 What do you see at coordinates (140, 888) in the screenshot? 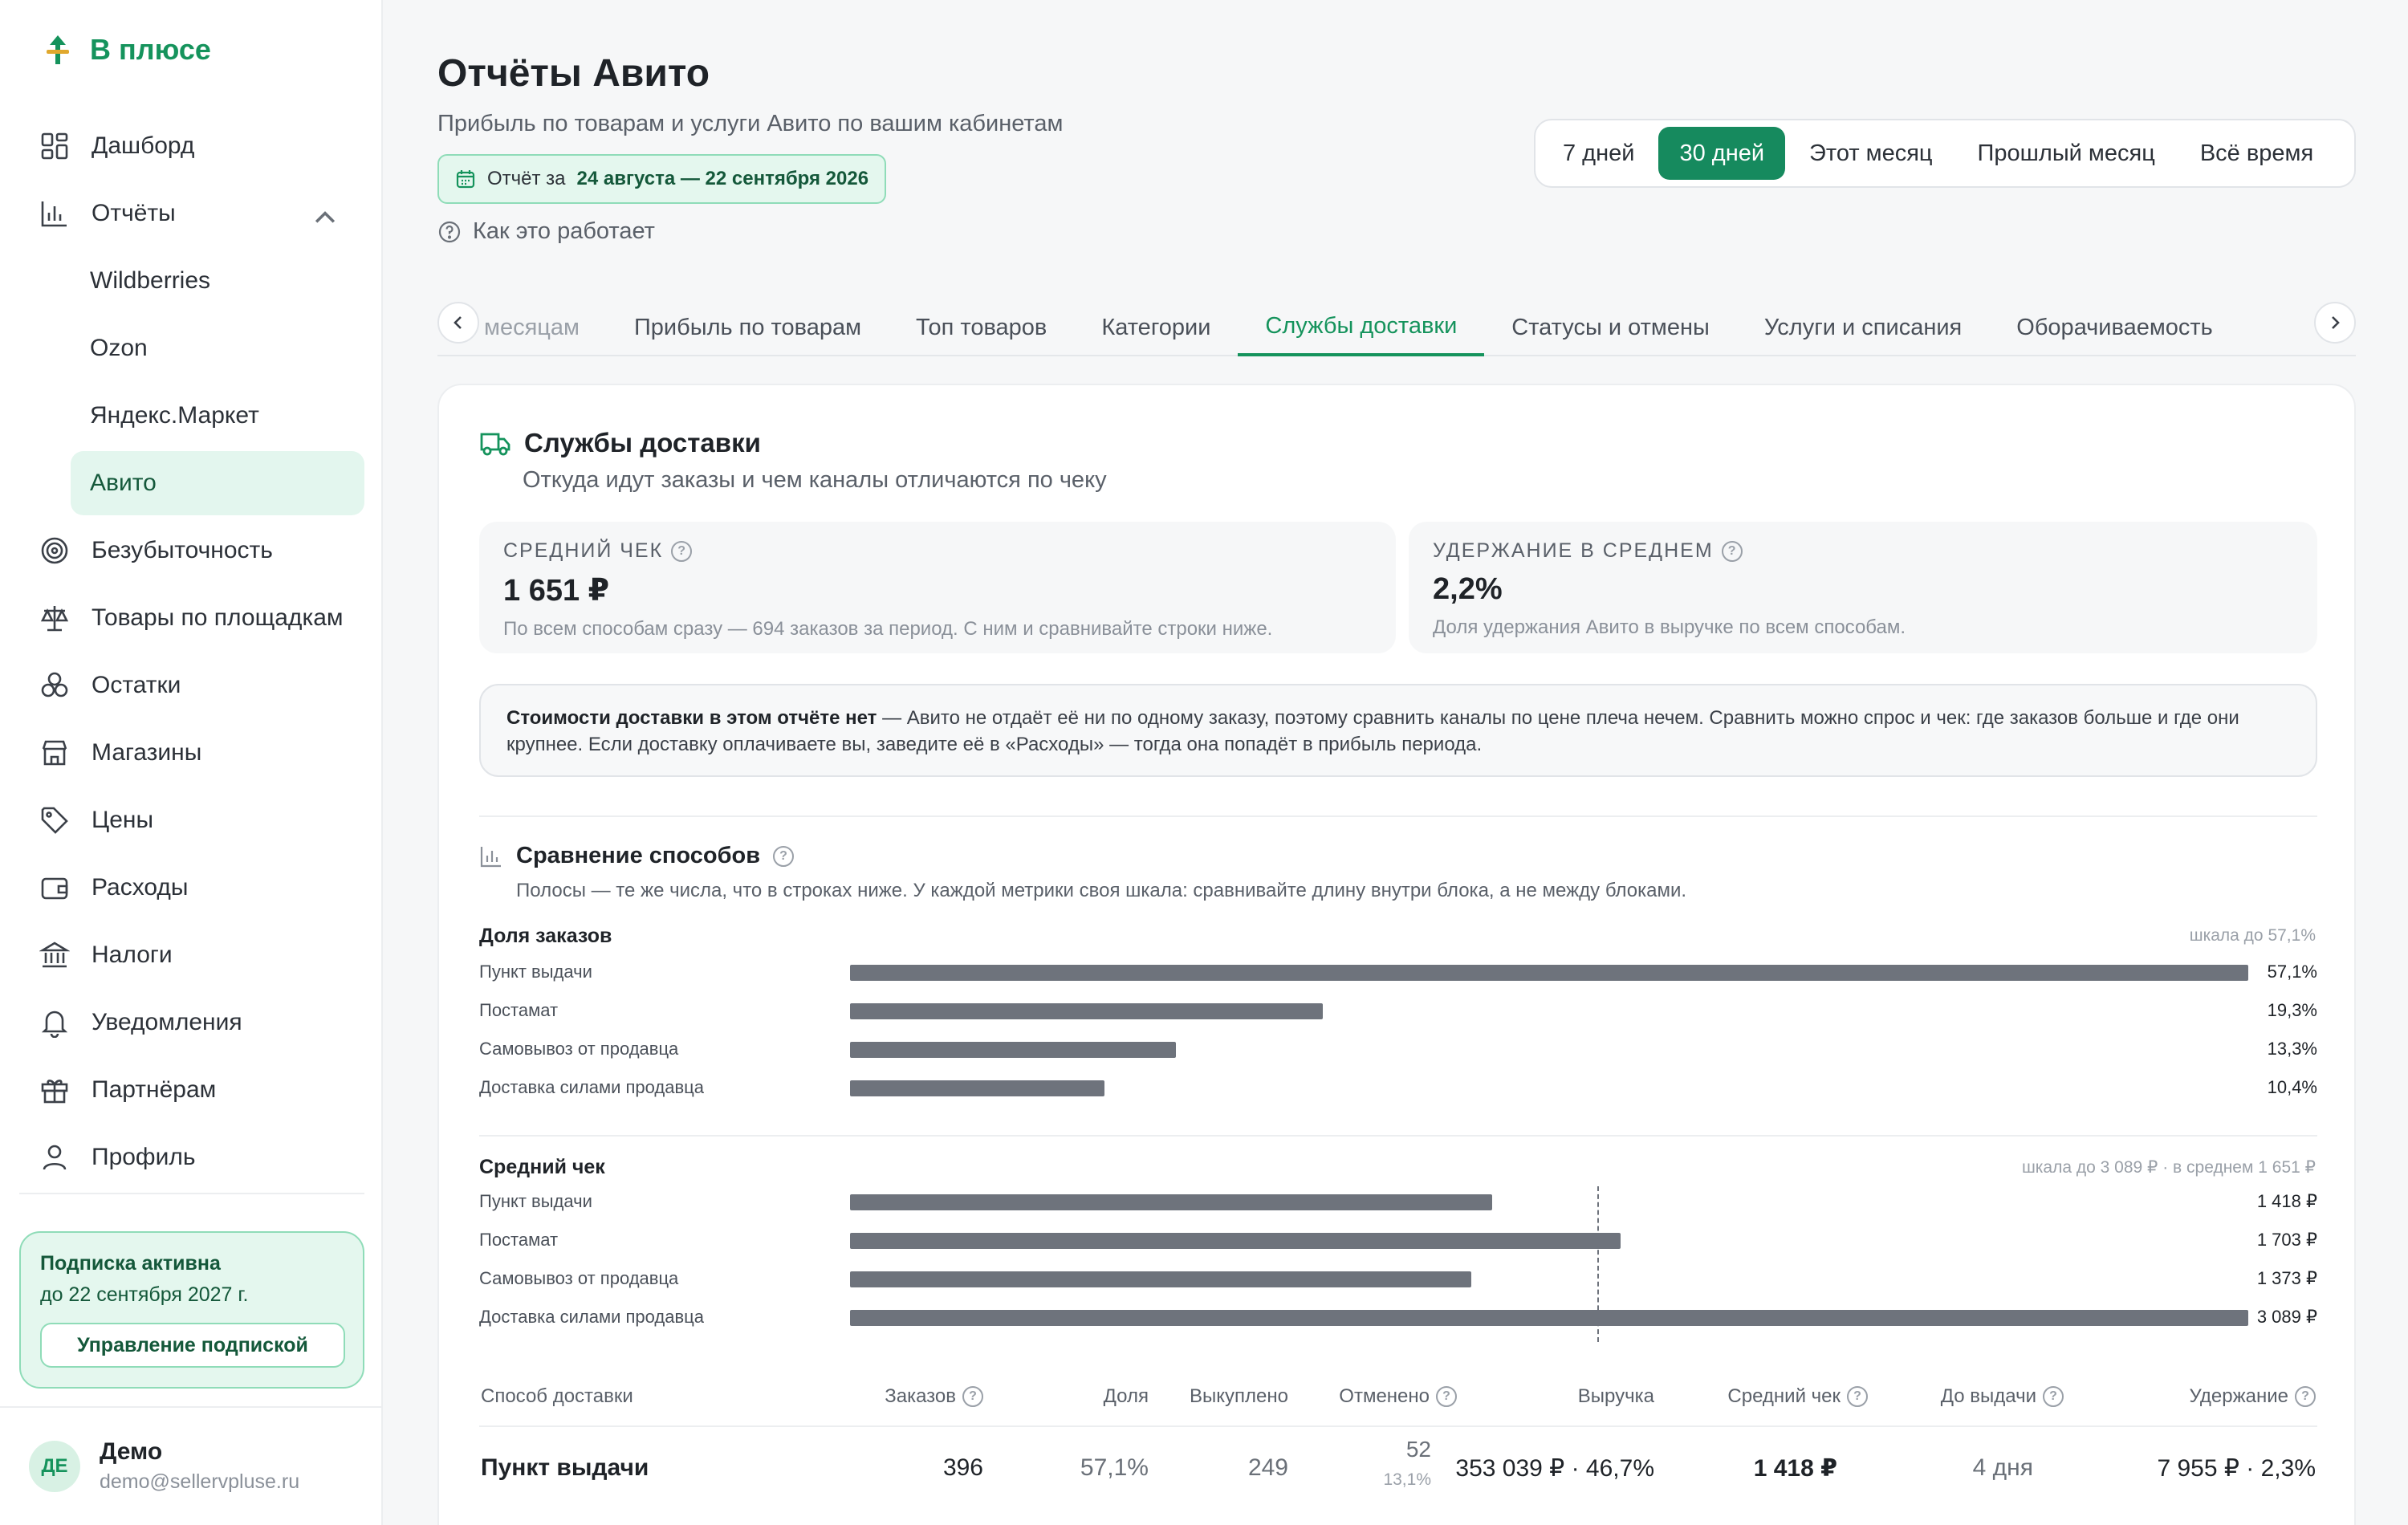
I see `nav-label: Расходы` at bounding box center [140, 888].